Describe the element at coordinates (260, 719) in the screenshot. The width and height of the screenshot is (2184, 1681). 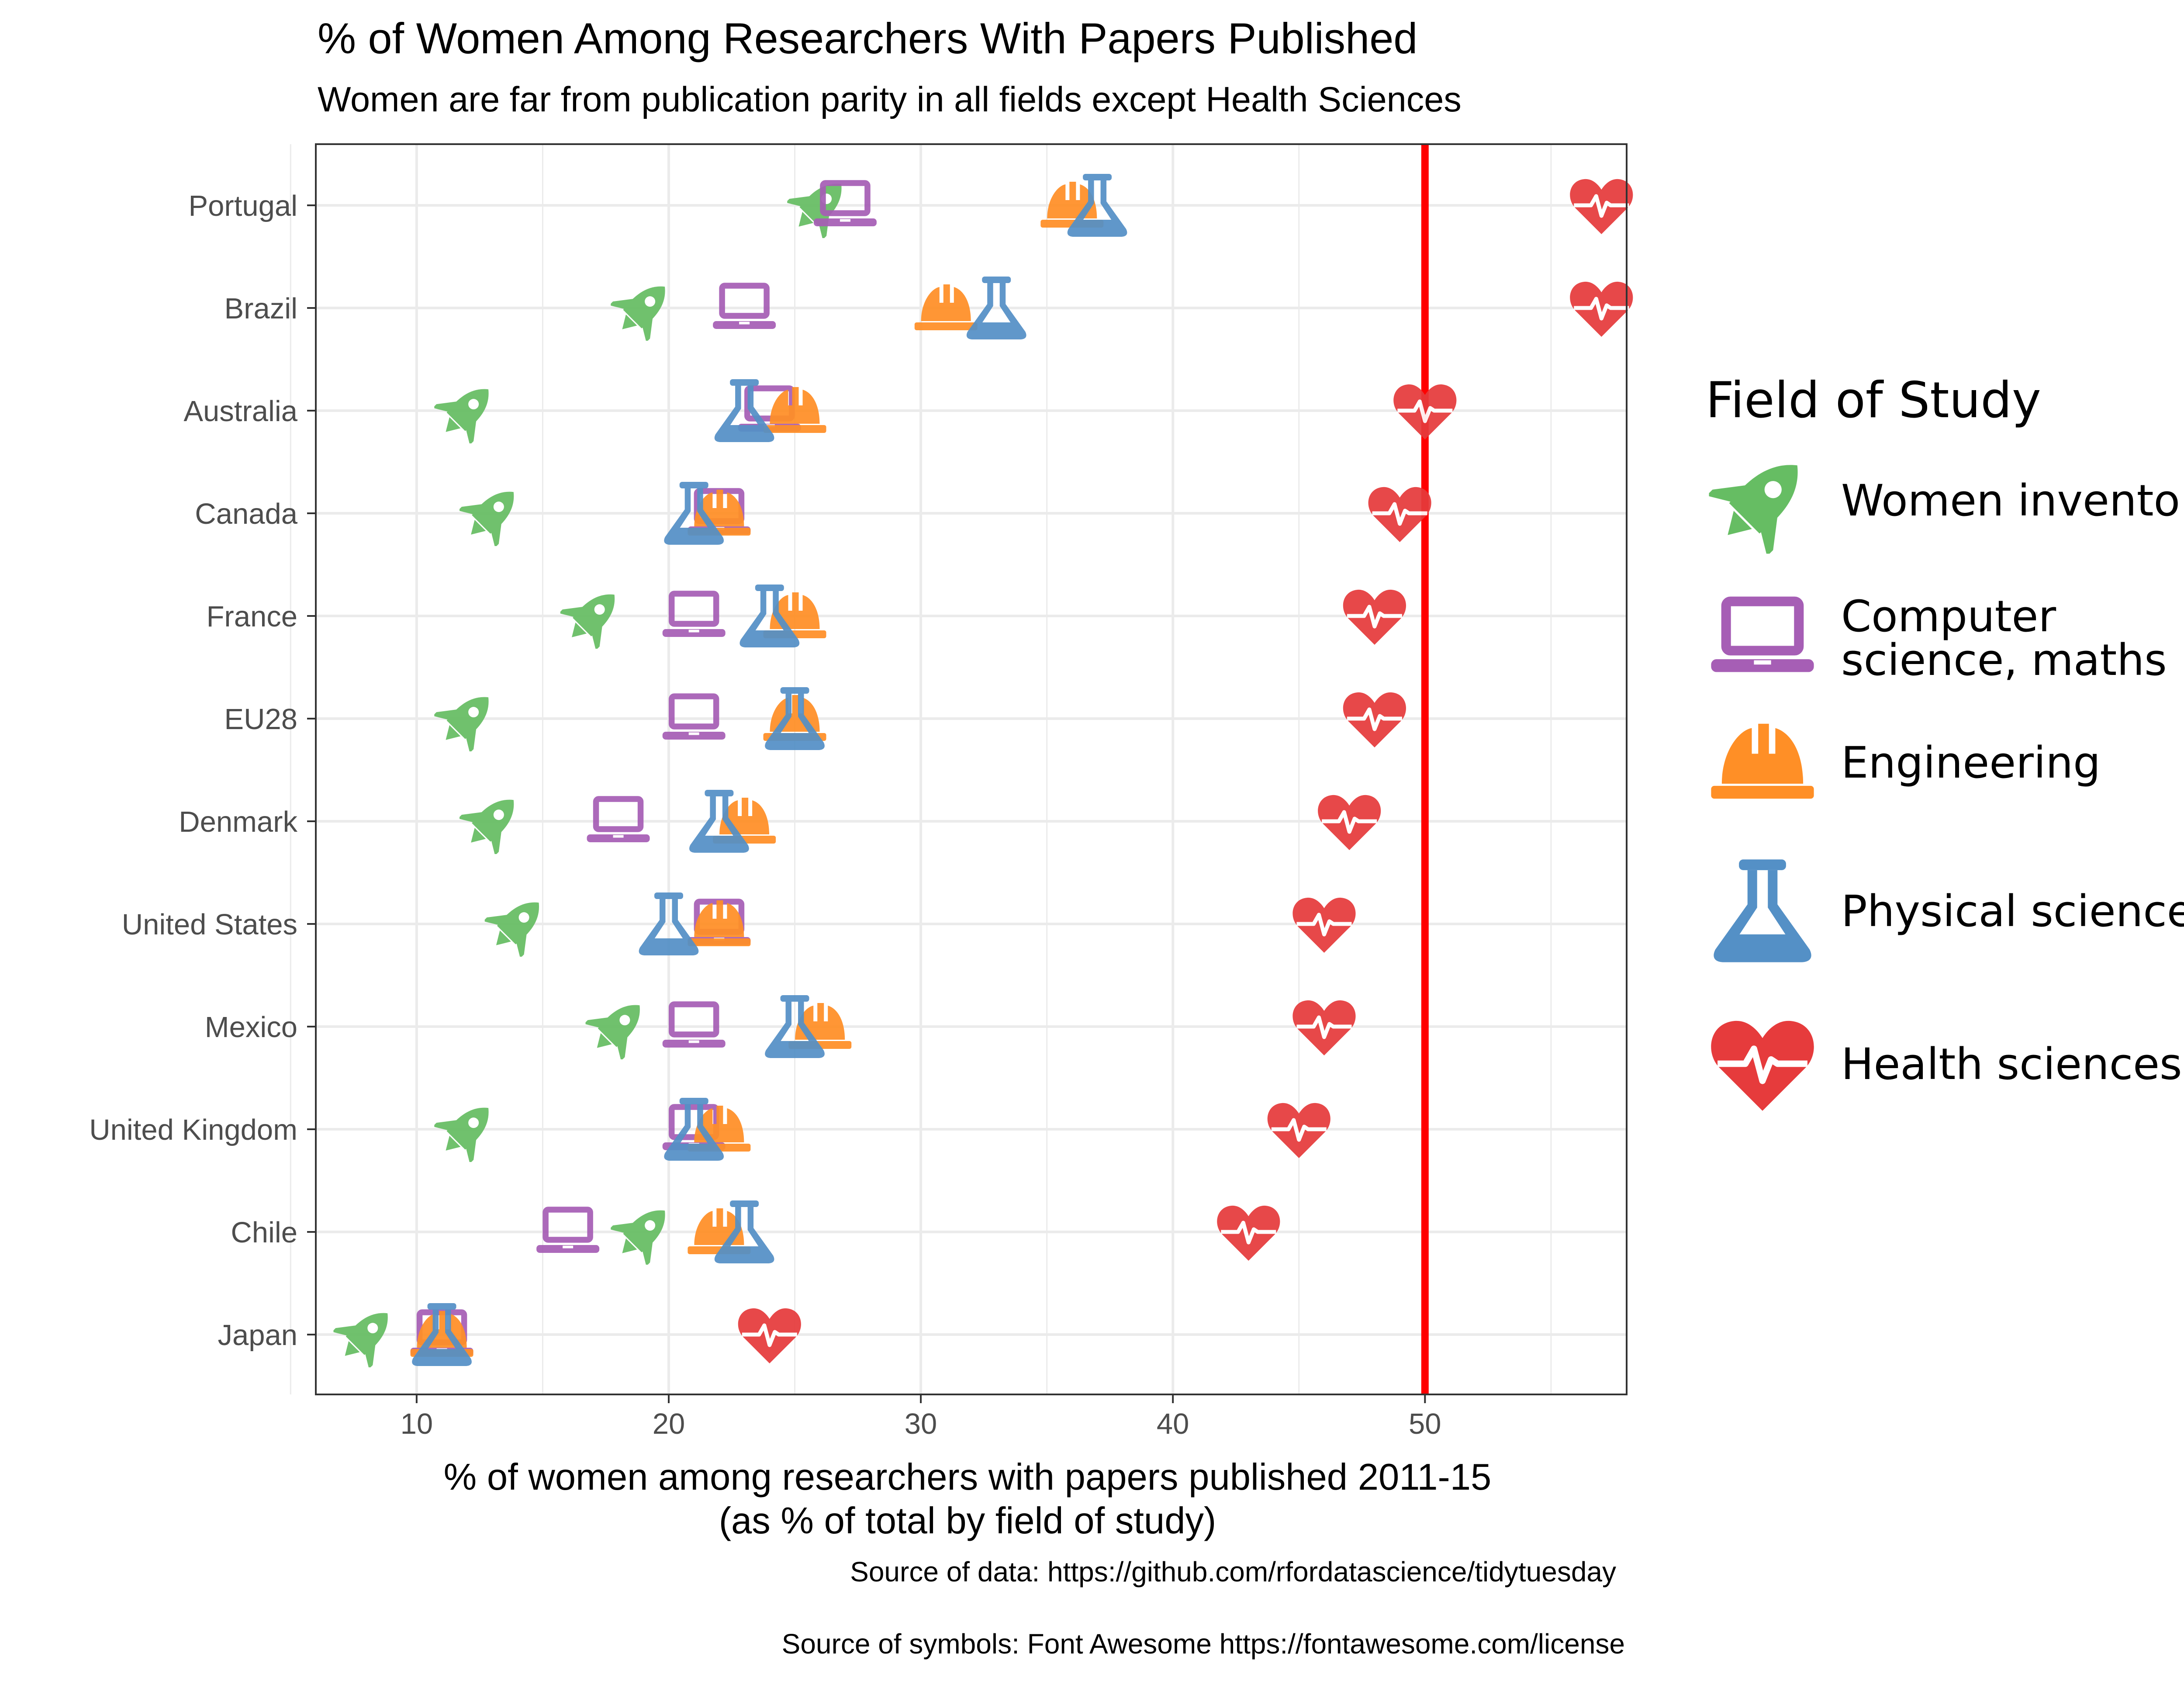
I see `y-tick-label: EU28` at that location.